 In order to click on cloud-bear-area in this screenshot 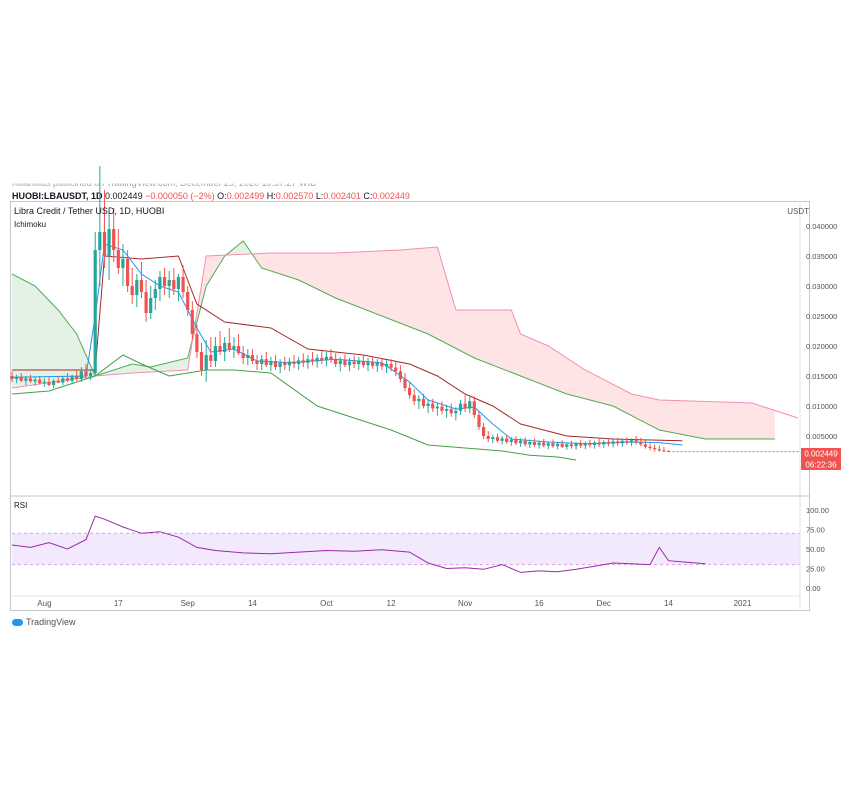, I will do `click(513, 343)`.